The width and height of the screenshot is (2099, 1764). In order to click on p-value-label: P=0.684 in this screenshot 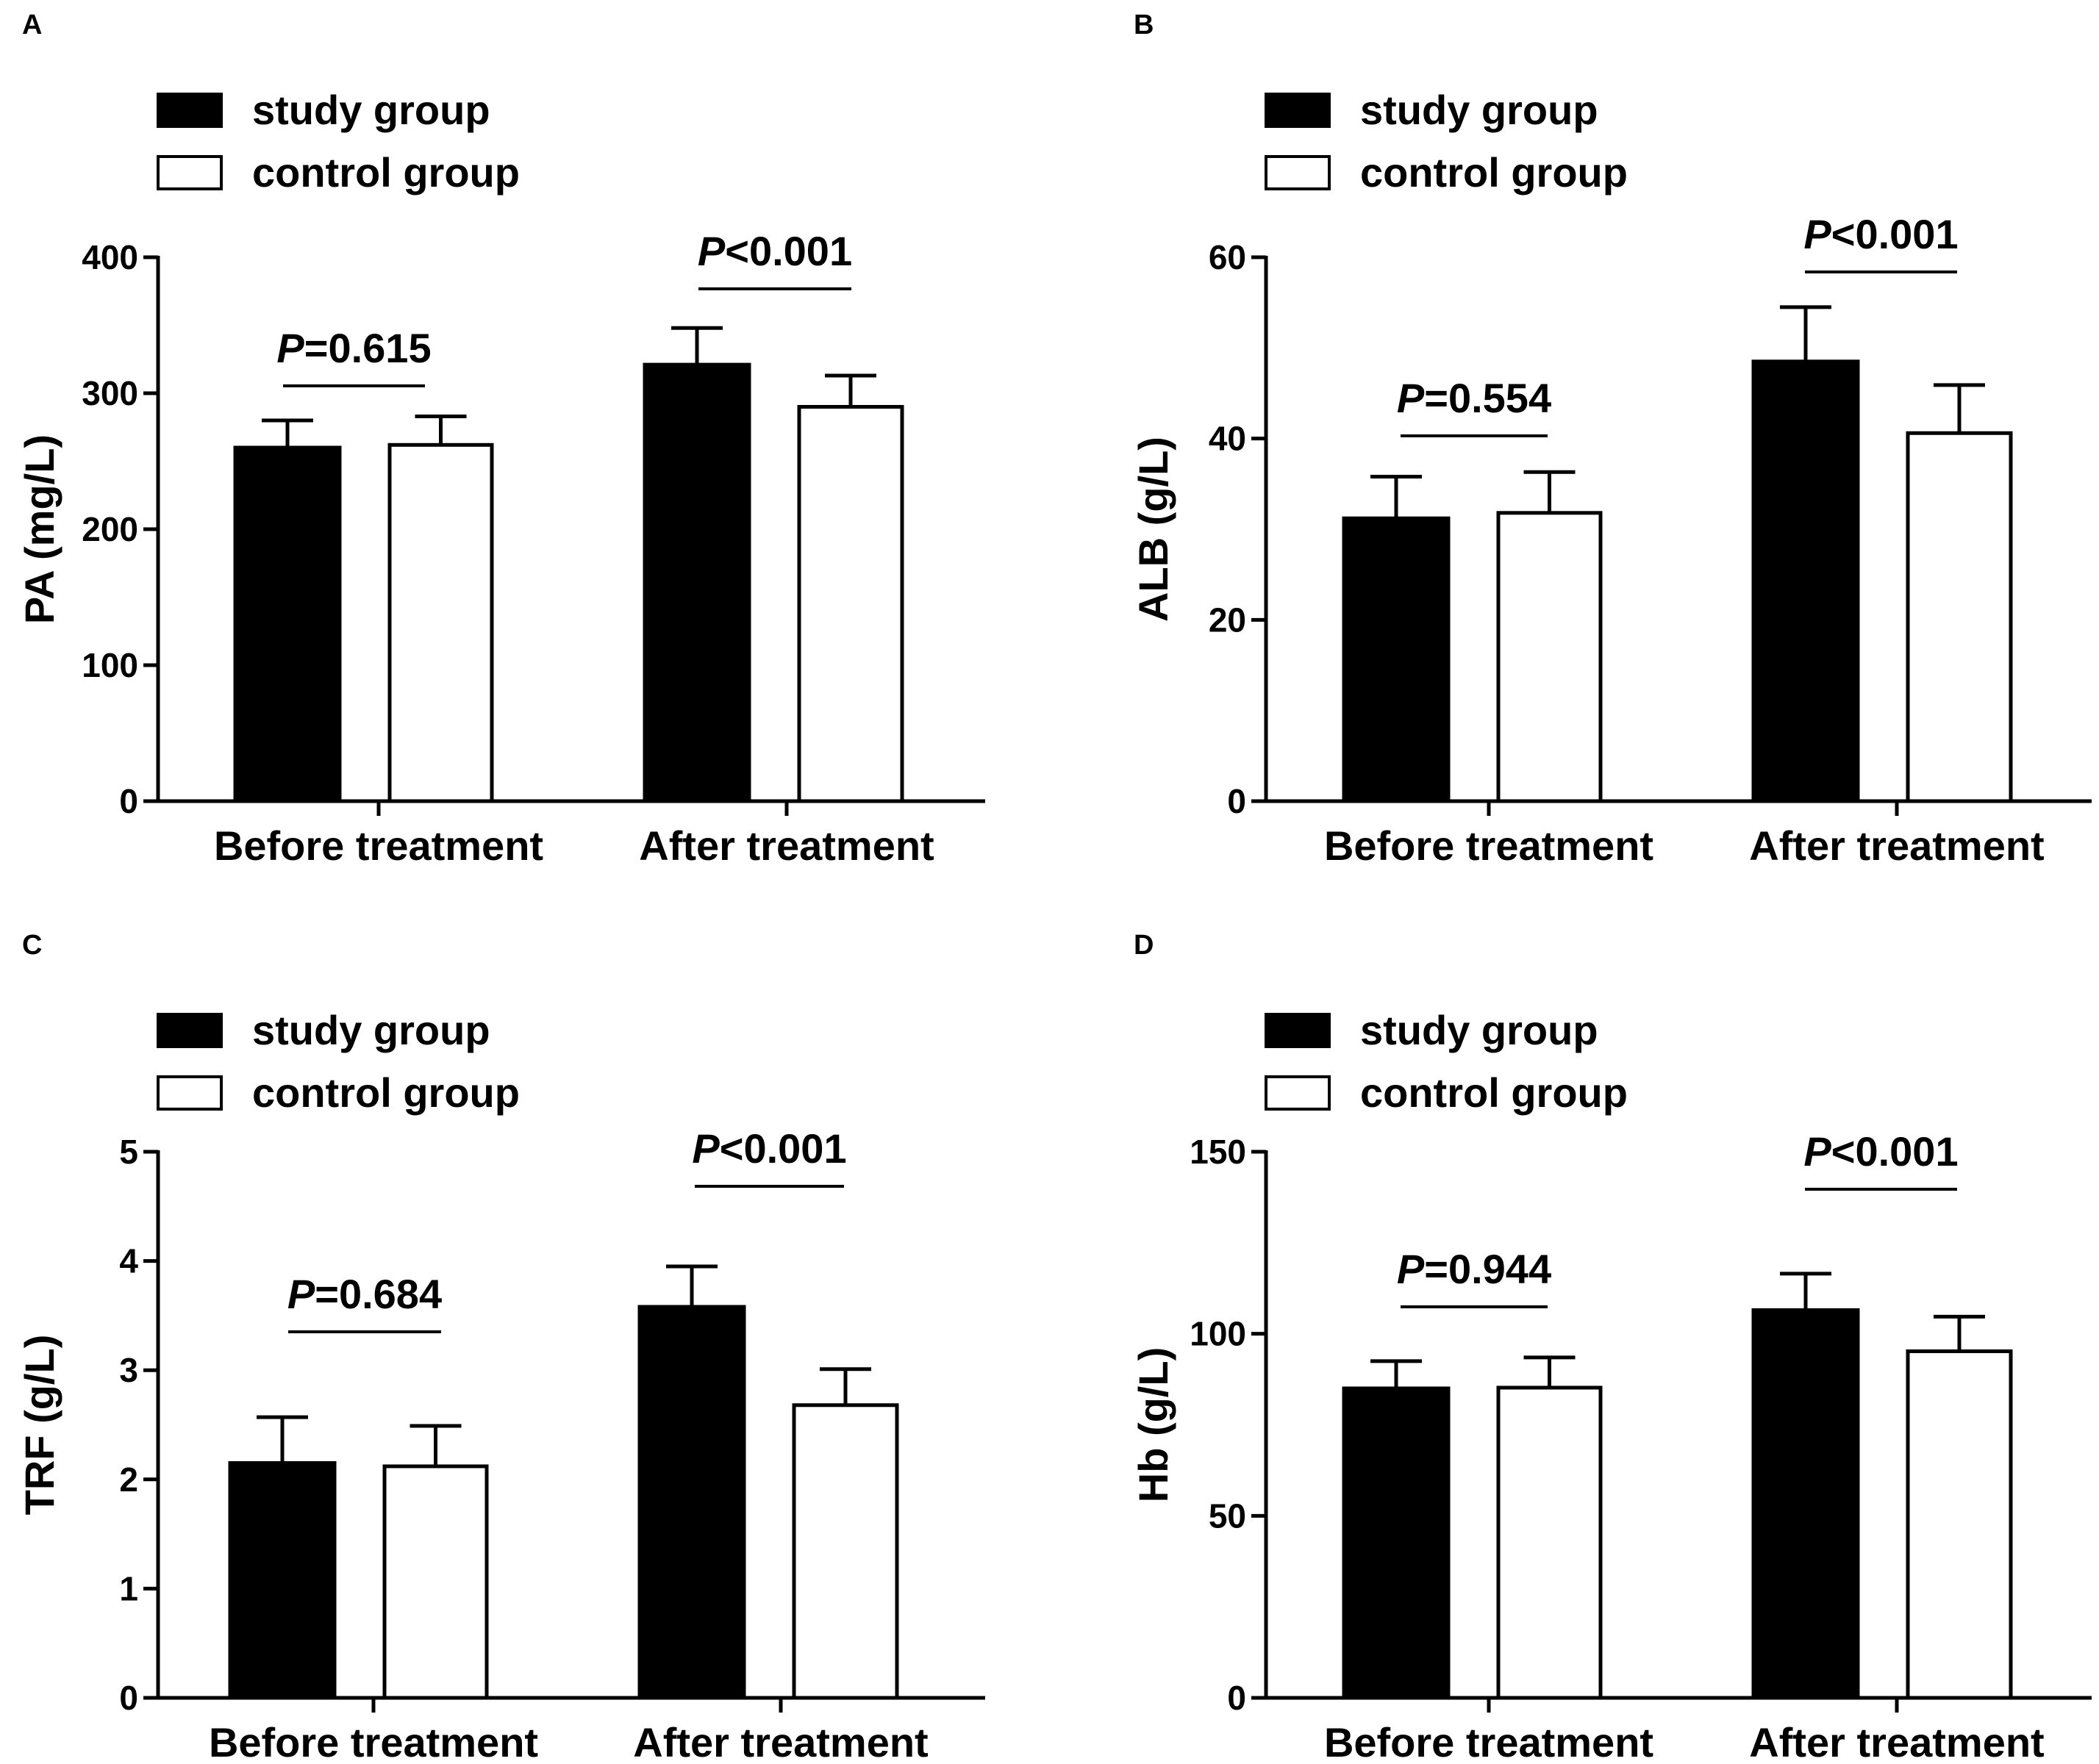, I will do `click(364, 1294)`.